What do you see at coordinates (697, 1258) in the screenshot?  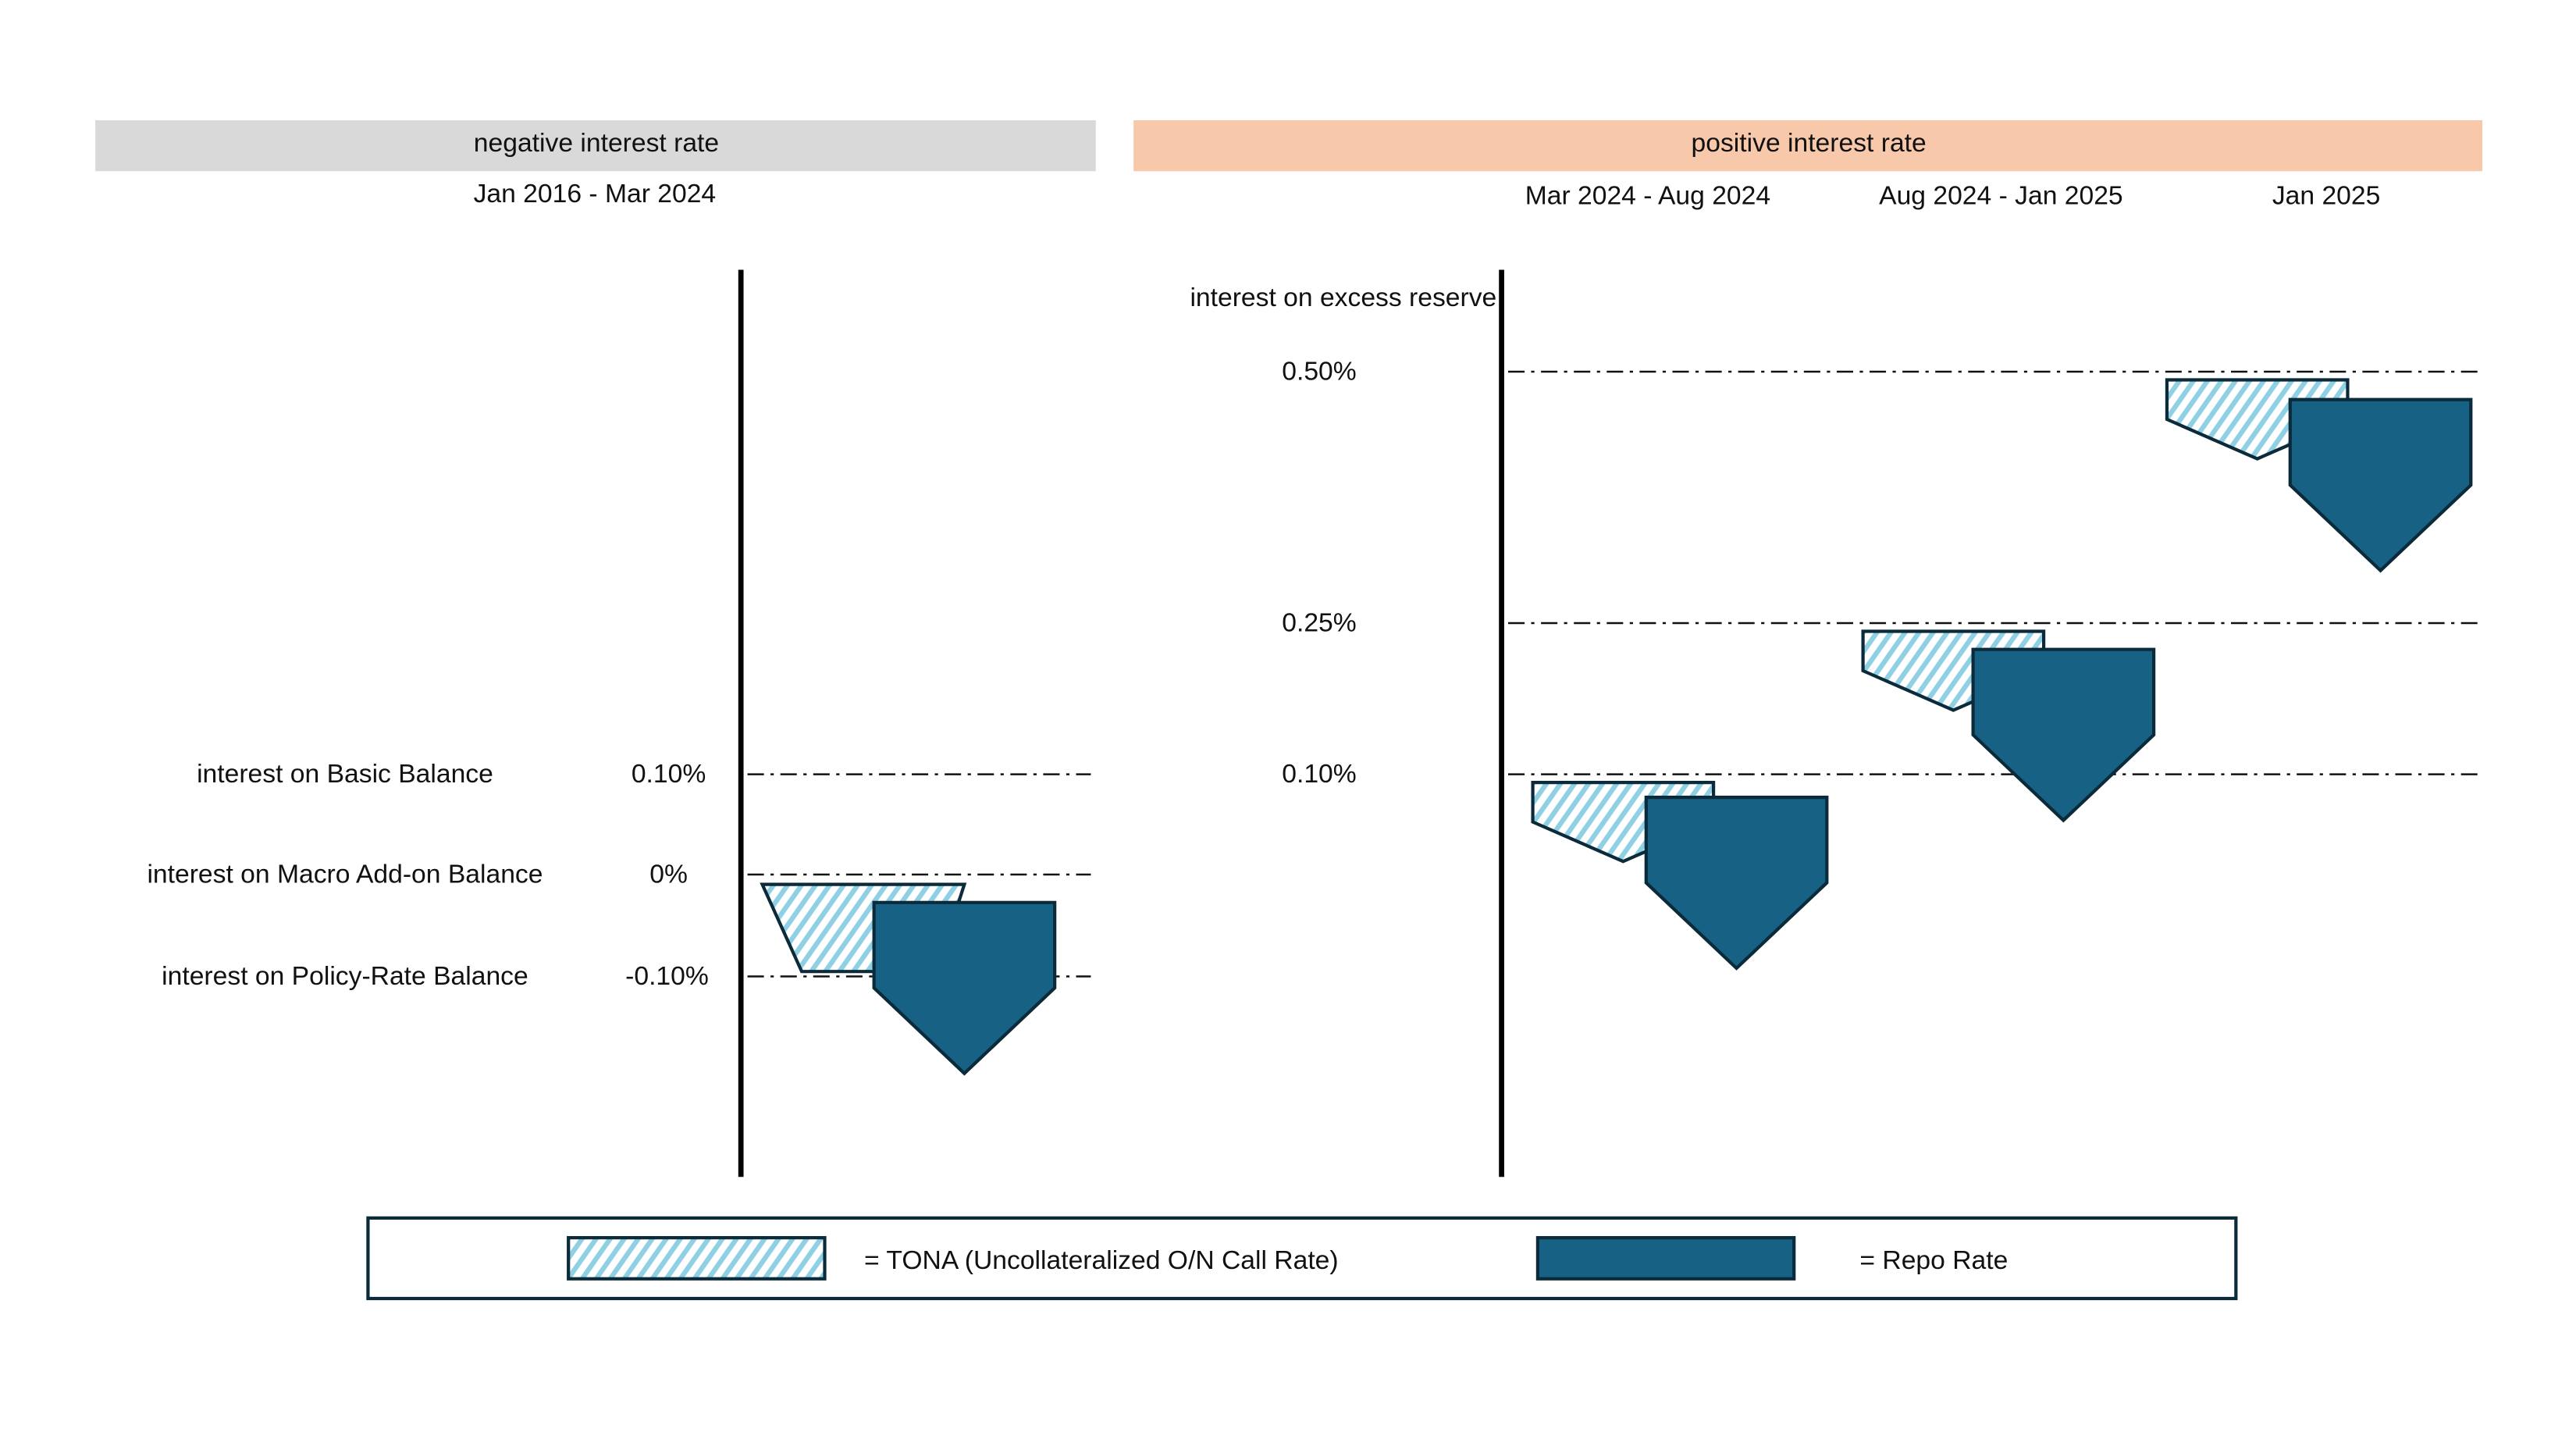 I see `legend-tona-swatch` at bounding box center [697, 1258].